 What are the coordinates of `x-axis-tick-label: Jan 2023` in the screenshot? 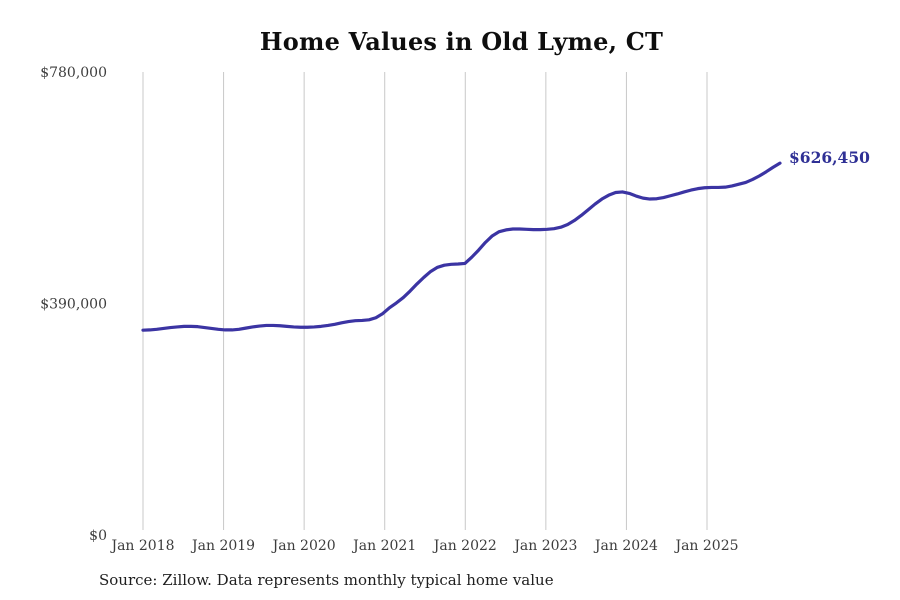 It's located at (544, 546).